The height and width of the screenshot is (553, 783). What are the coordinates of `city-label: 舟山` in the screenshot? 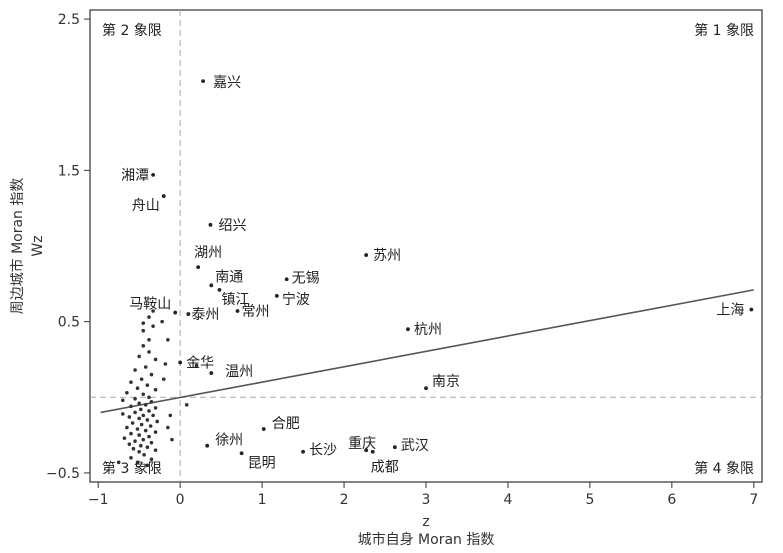 It's located at (146, 206).